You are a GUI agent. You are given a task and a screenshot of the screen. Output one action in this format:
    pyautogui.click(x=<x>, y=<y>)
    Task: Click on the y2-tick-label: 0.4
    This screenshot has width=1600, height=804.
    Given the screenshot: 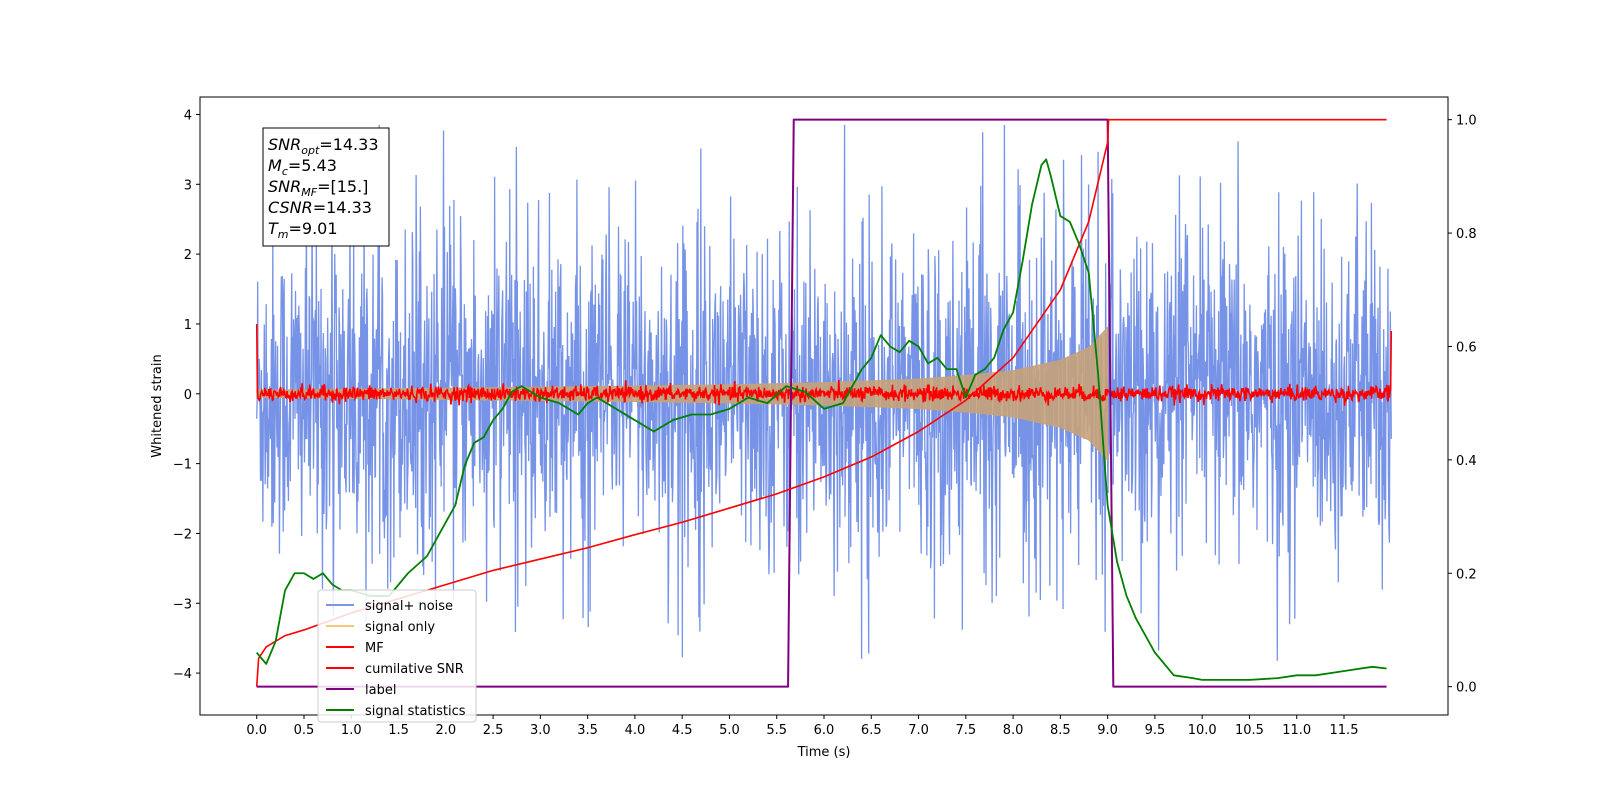 What is the action you would take?
    pyautogui.click(x=1466, y=461)
    